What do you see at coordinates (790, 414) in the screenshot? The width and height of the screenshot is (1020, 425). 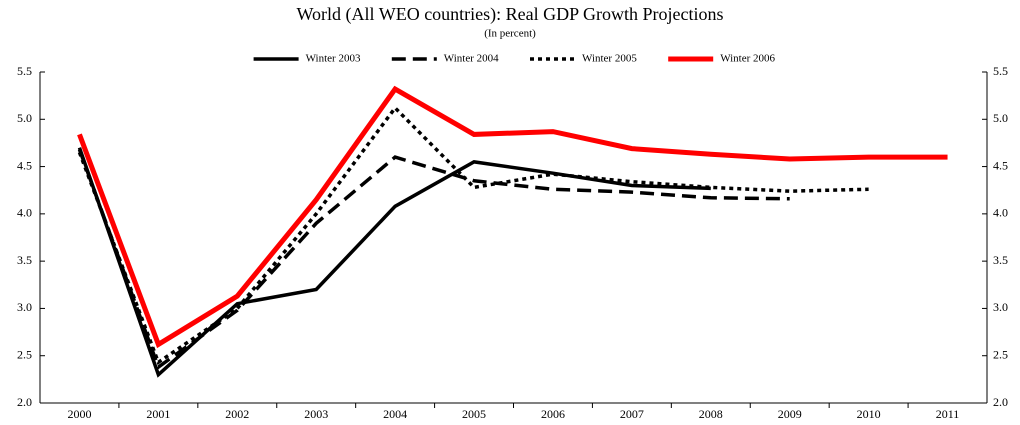 I see `x-tick-label: 2009` at bounding box center [790, 414].